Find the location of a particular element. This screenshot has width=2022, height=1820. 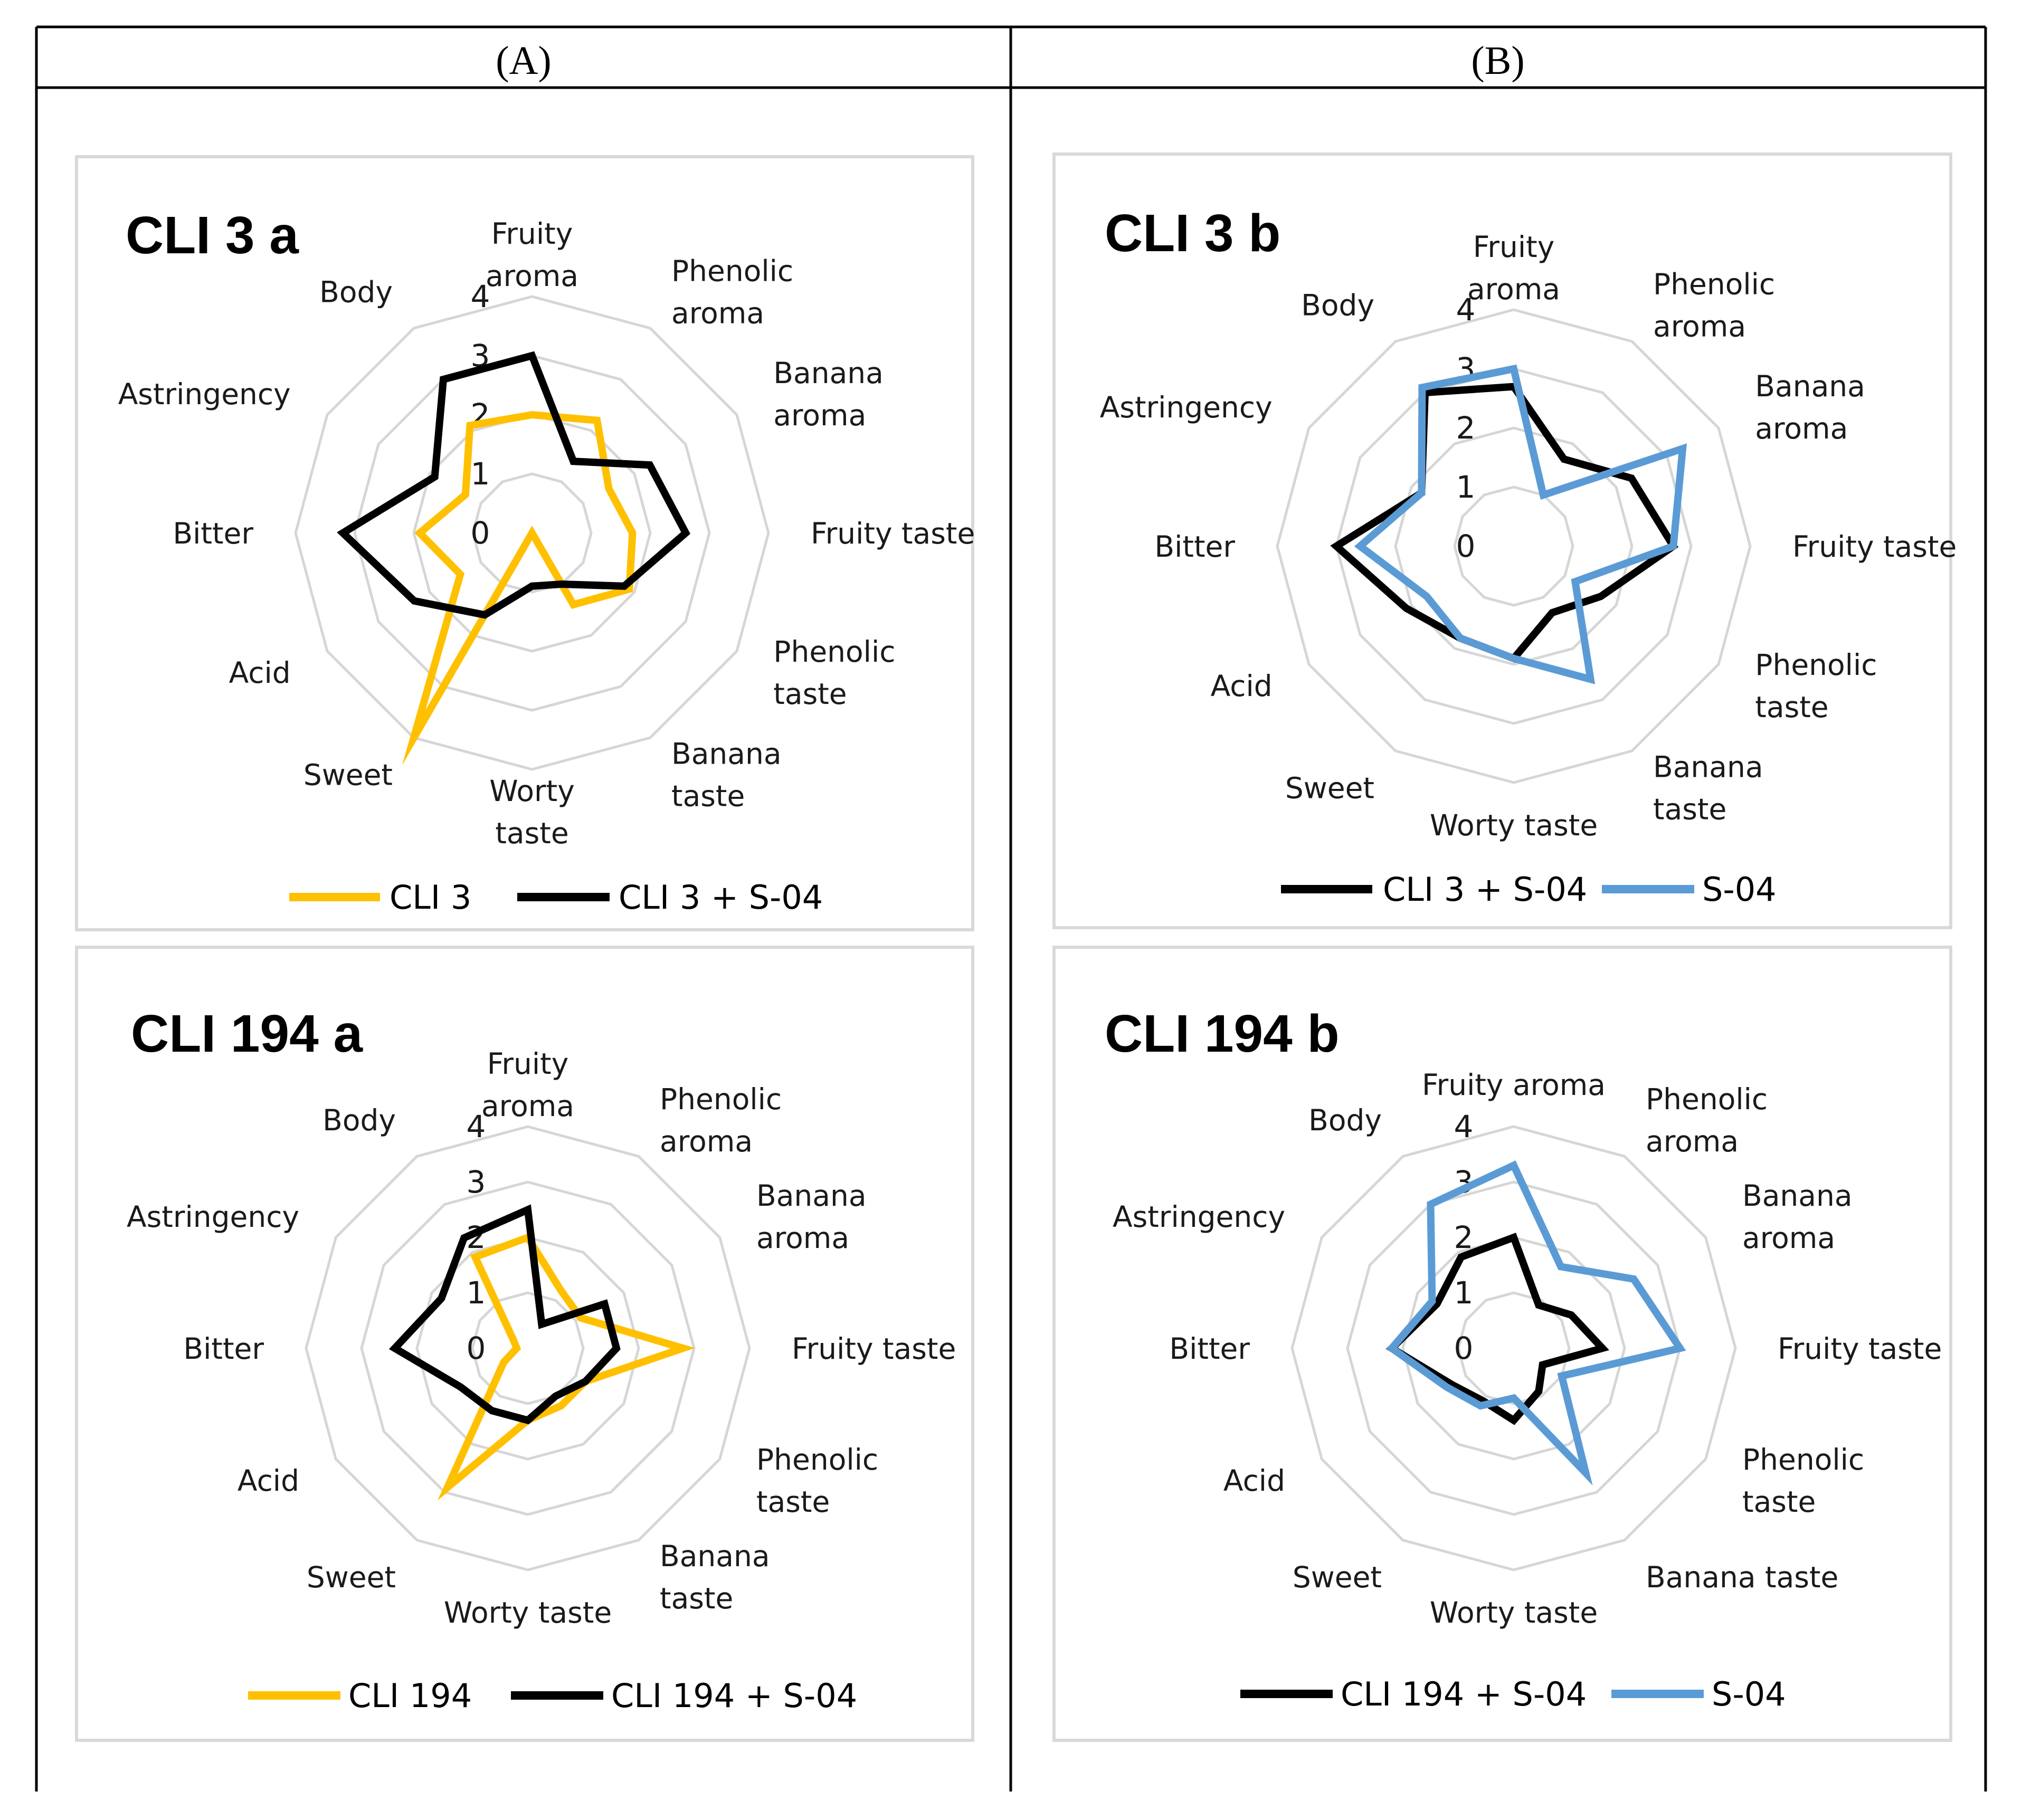

legend-label-cli-194: CLI 194 is located at coordinates (410, 1695).